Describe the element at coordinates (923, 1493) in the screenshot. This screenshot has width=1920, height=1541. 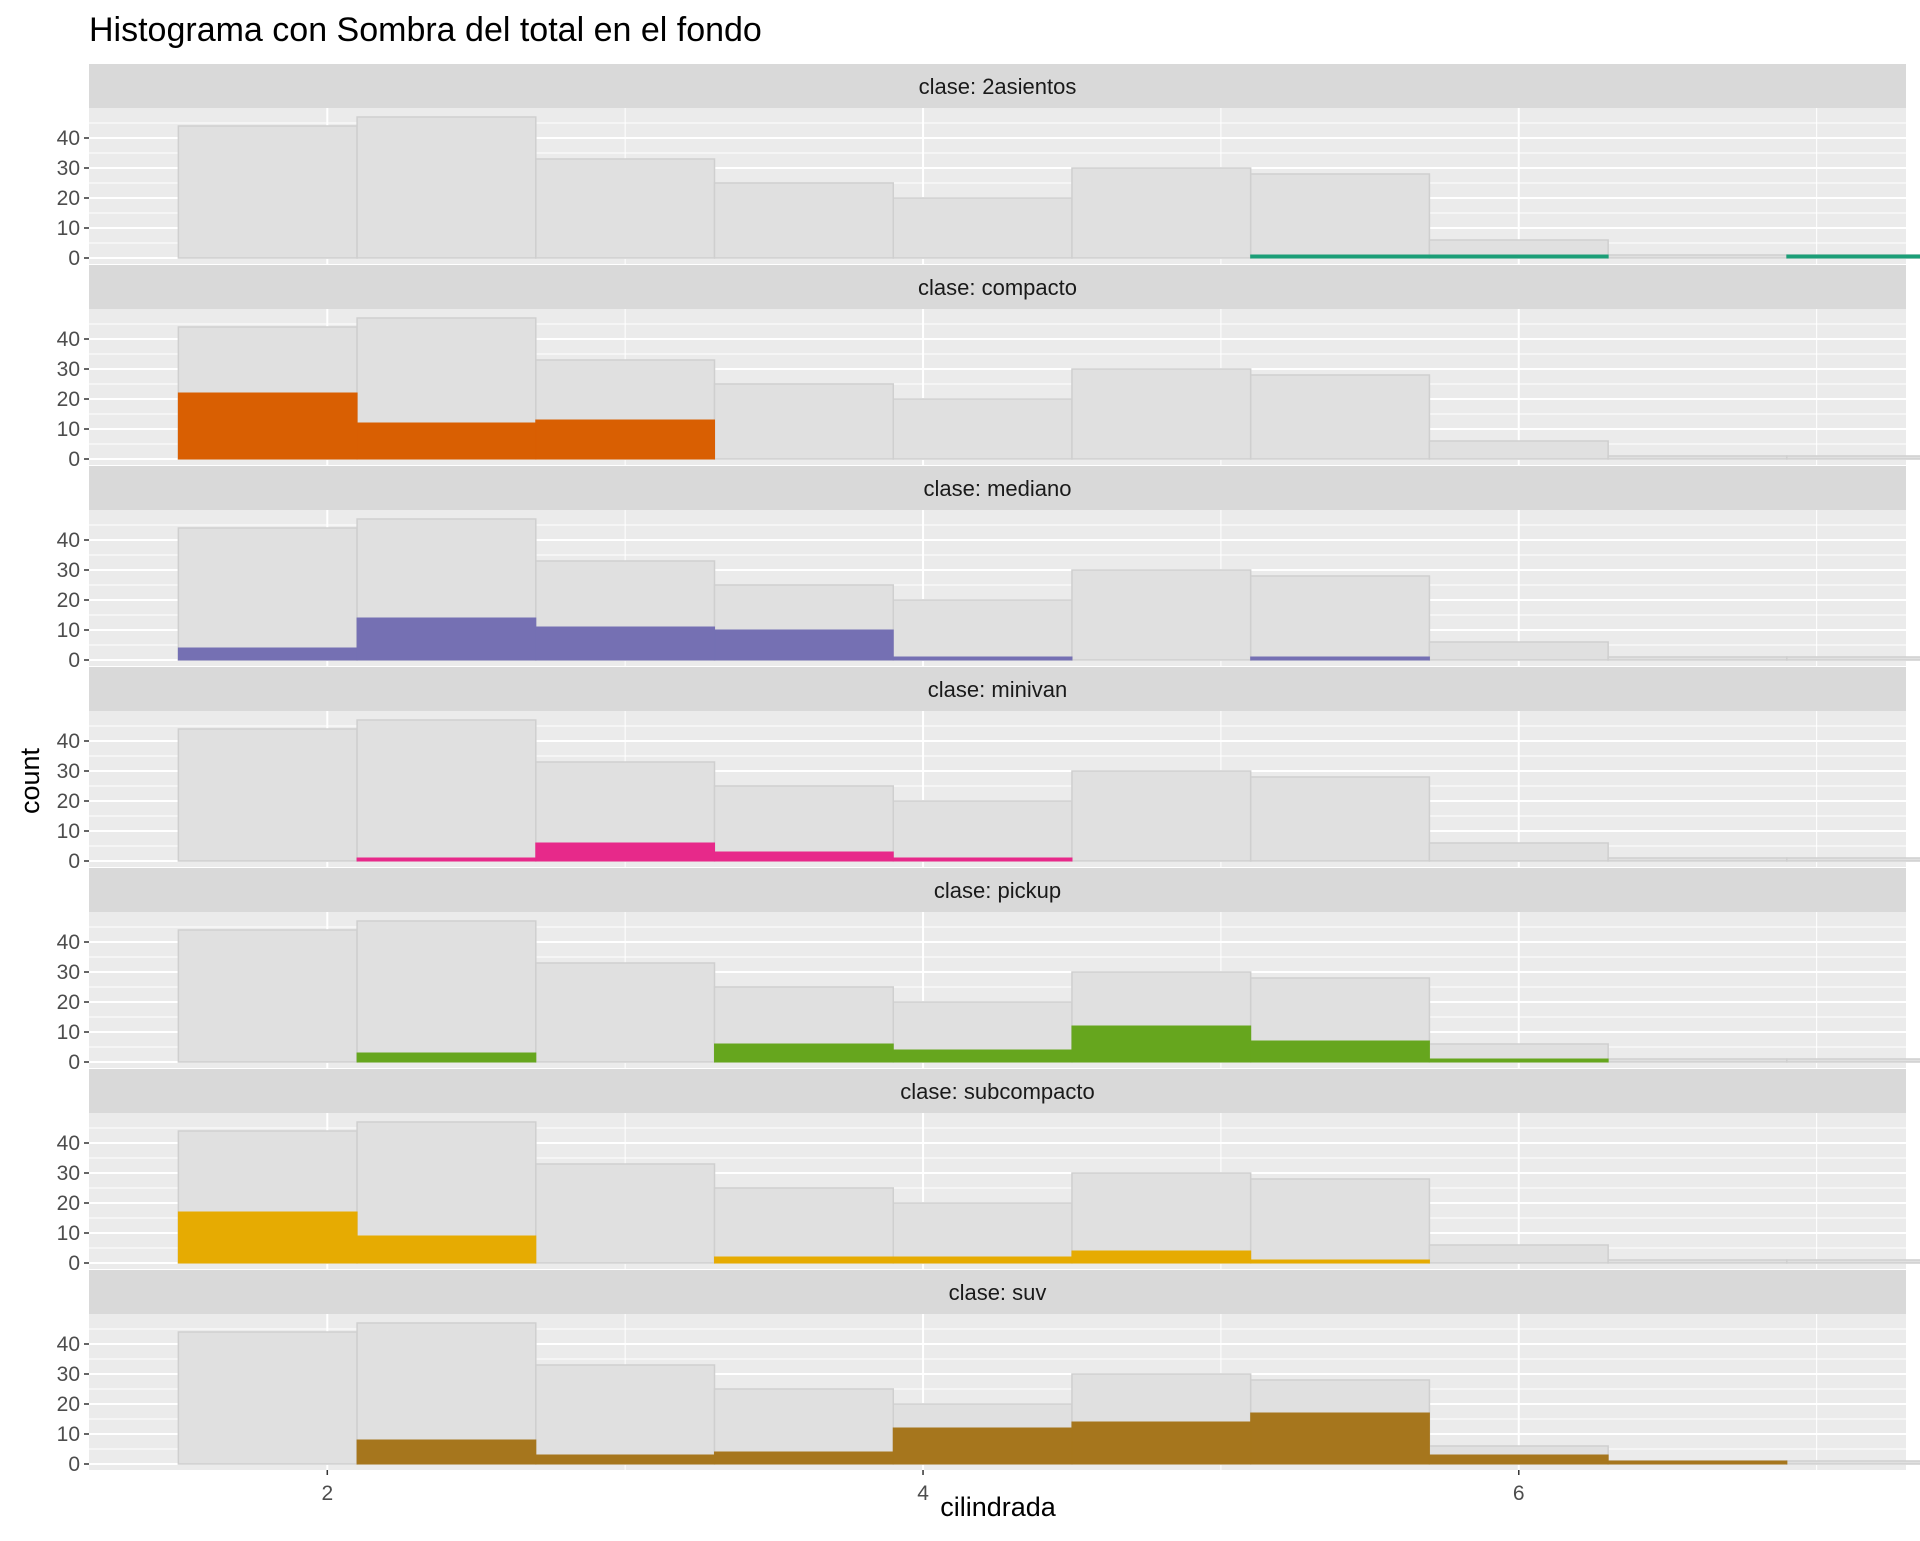
I see `x-tick-label: 4` at that location.